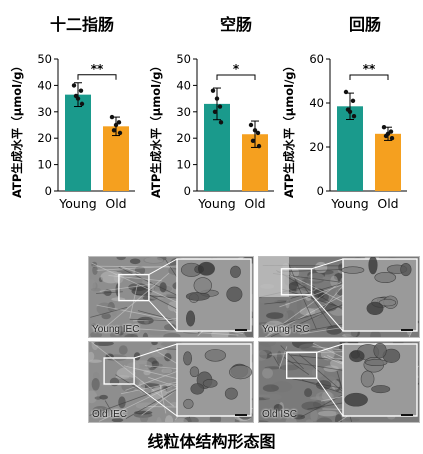  Describe the element at coordinates (350, 148) in the screenshot. I see `bar-young` at that location.